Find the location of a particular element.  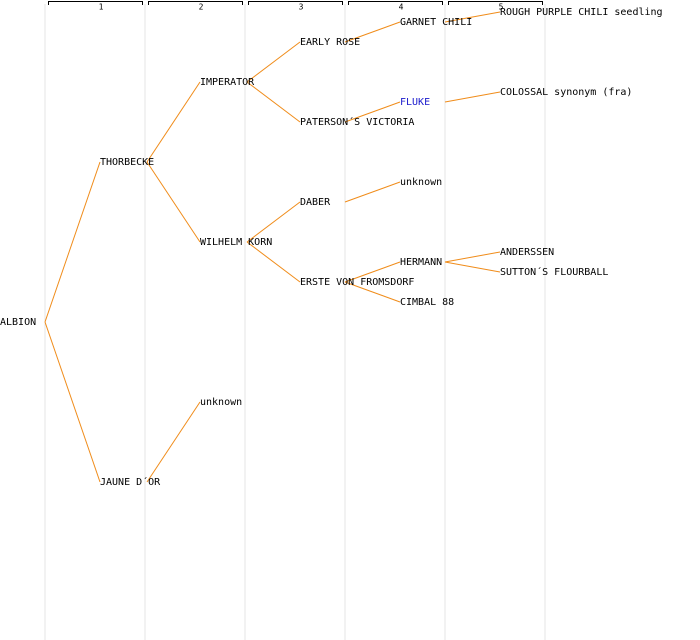

node-label: ANDERSSEN is located at coordinates (527, 252).